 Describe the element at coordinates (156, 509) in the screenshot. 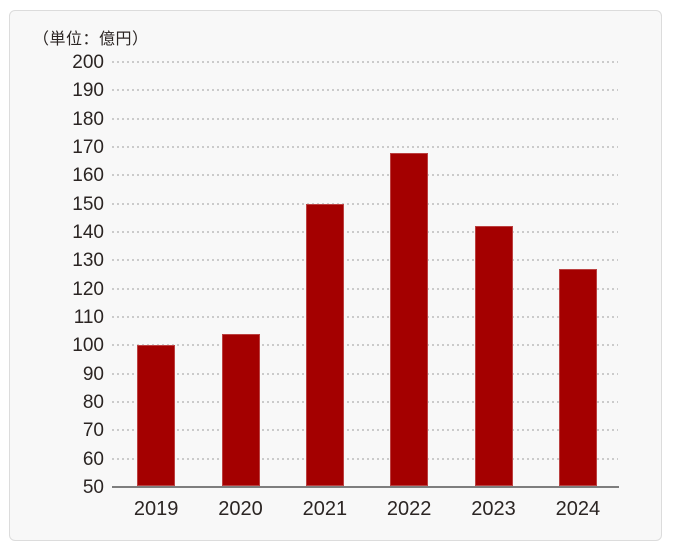

I see `x-axis-label-2019: 2019` at that location.